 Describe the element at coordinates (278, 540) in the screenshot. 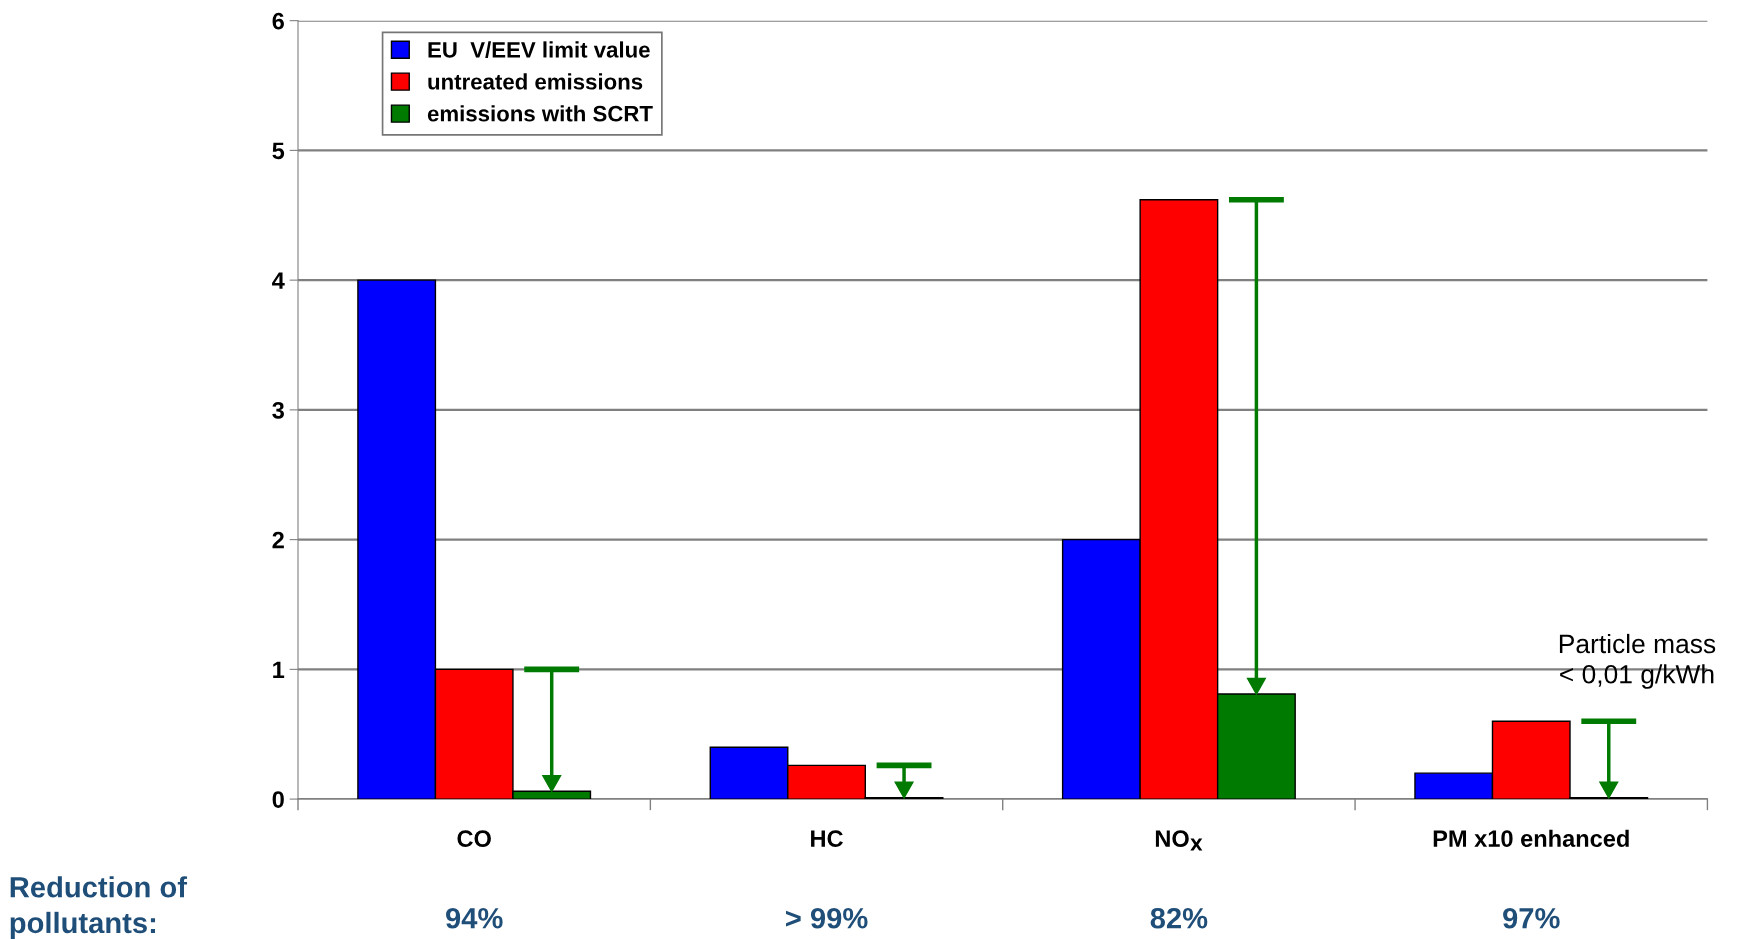

I see `y-tick-label: 2` at that location.